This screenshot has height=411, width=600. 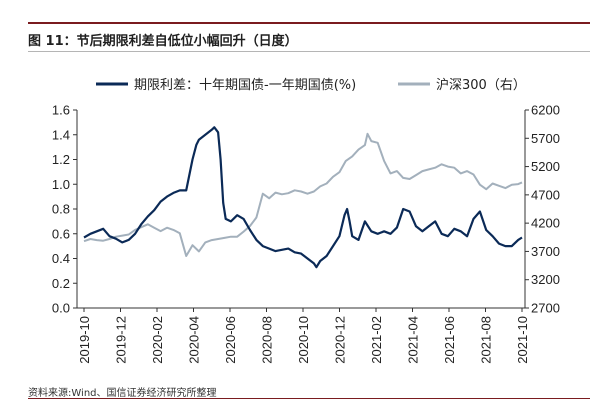 I want to click on figure-title: 图 11：节后期限利差自低位小幅回升（日度）, so click(x=163, y=41).